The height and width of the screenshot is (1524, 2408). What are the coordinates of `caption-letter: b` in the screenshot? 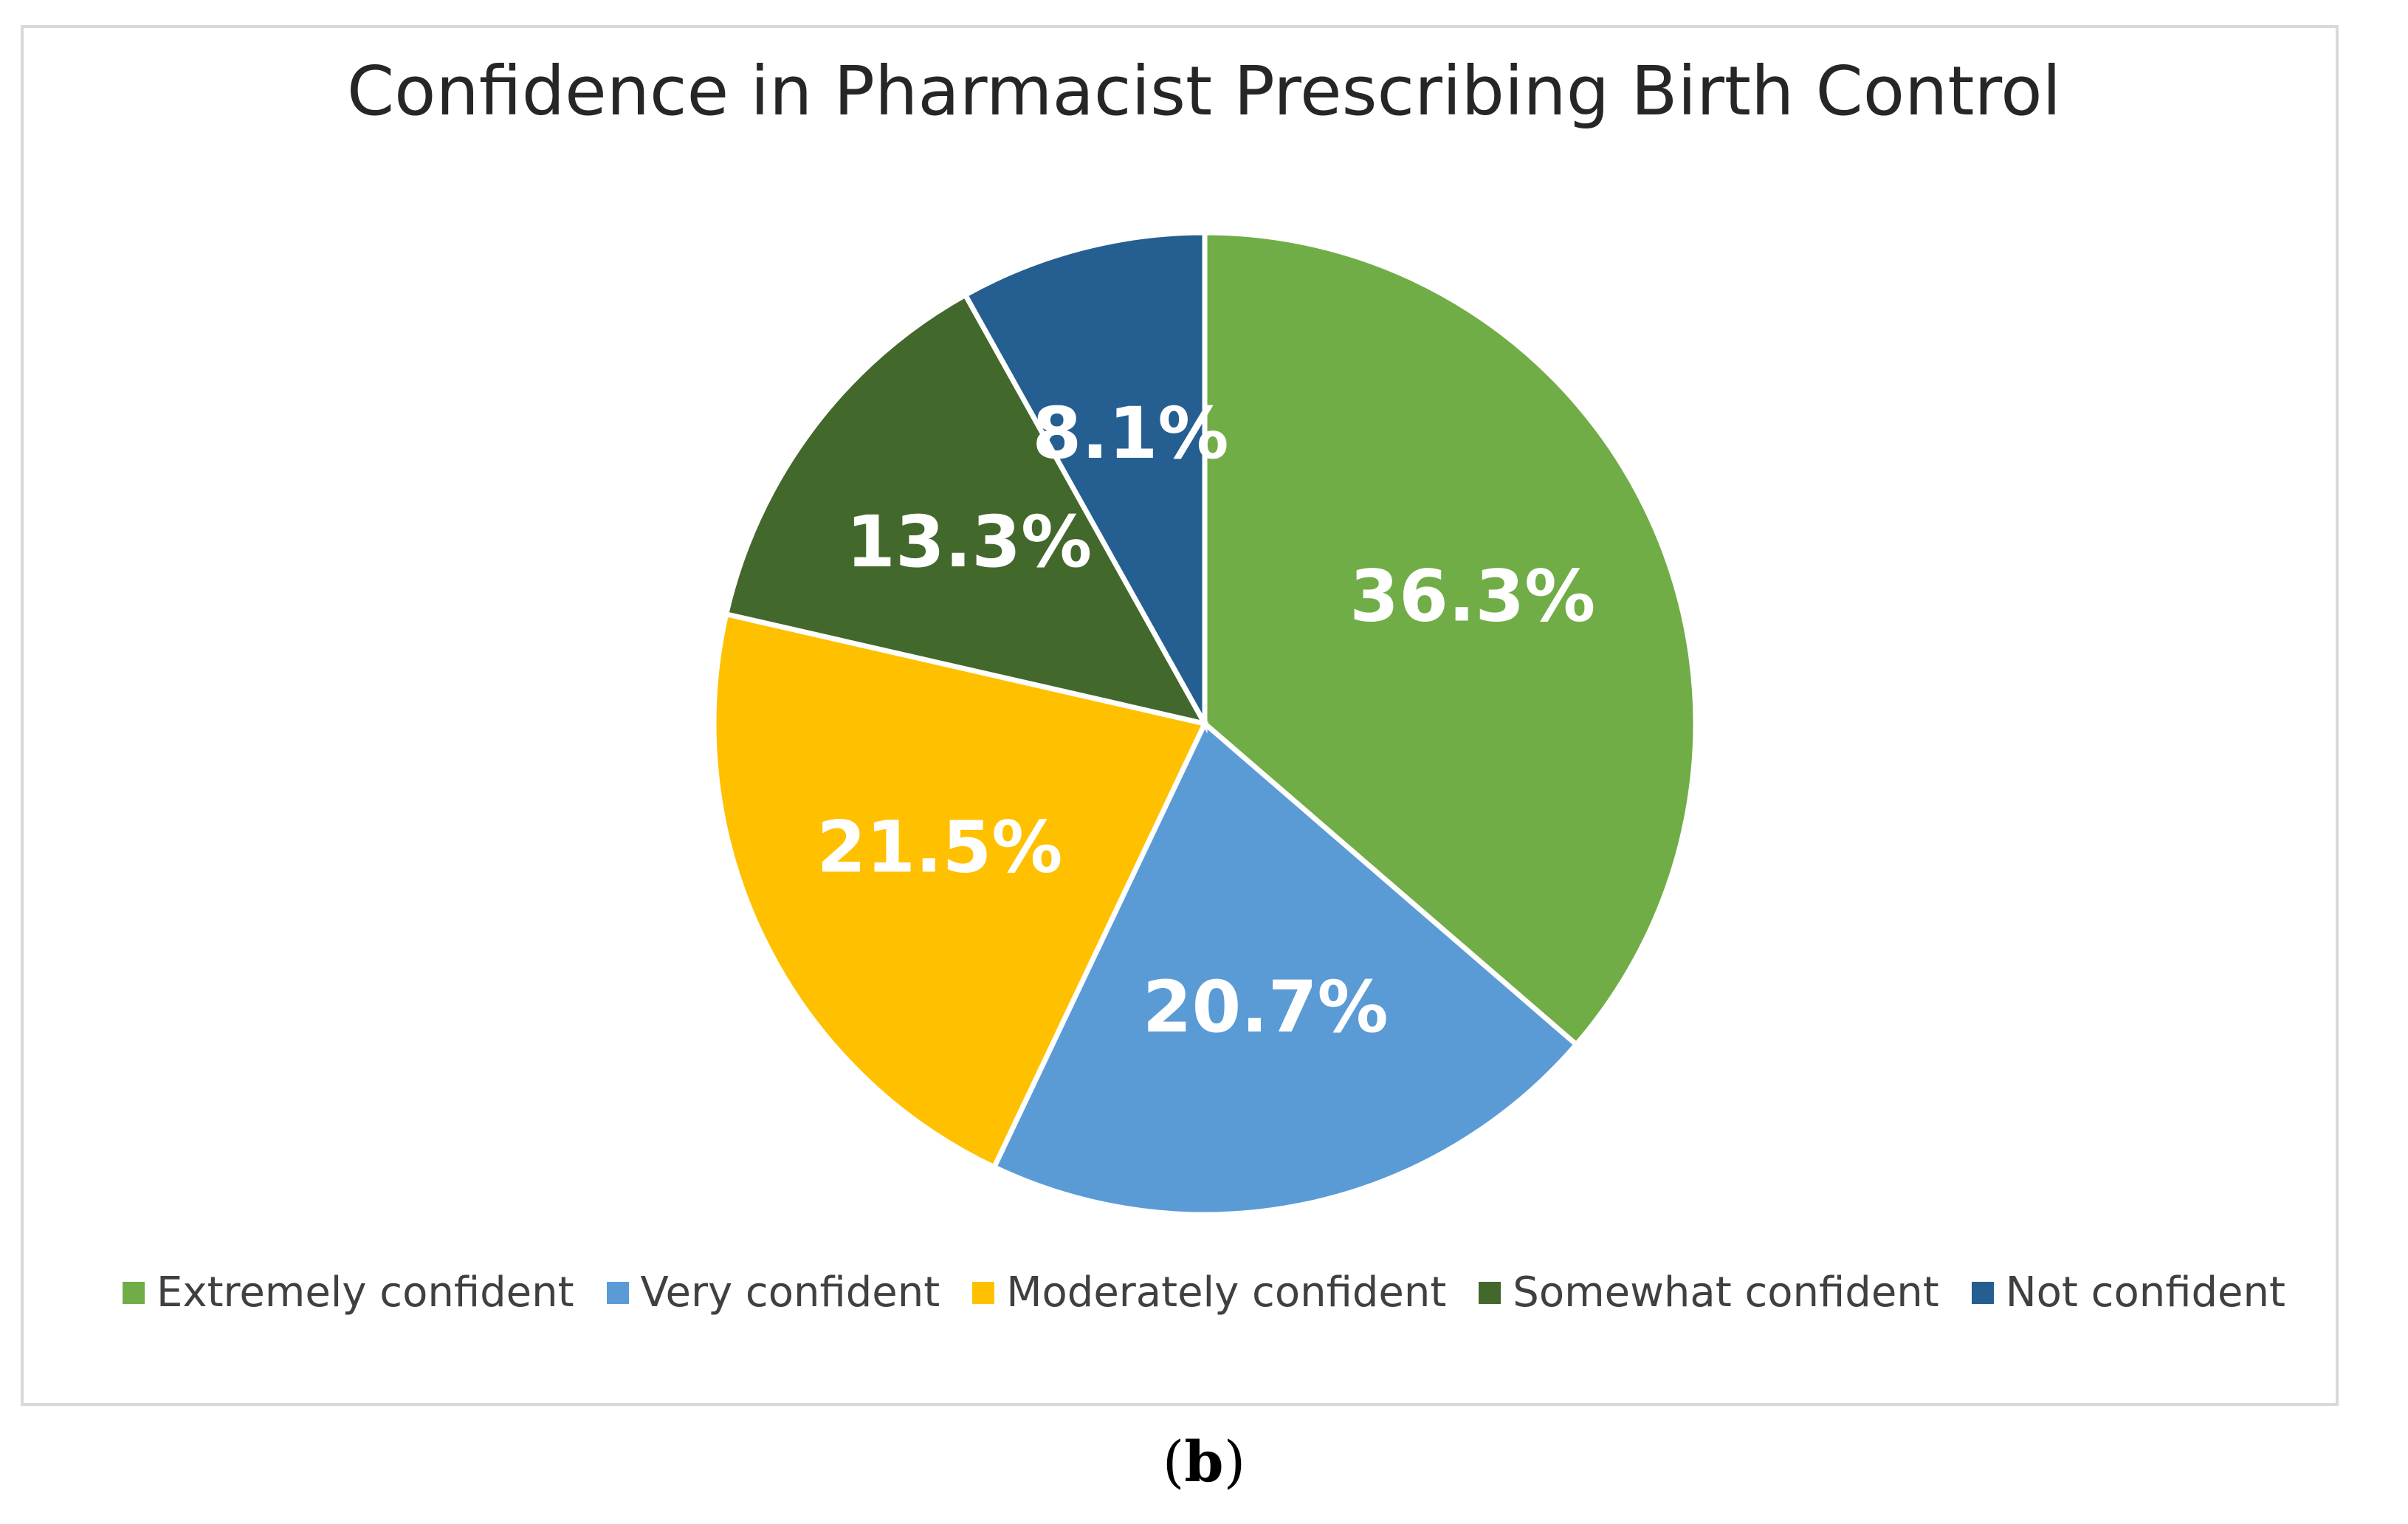 It's located at (1204, 1461).